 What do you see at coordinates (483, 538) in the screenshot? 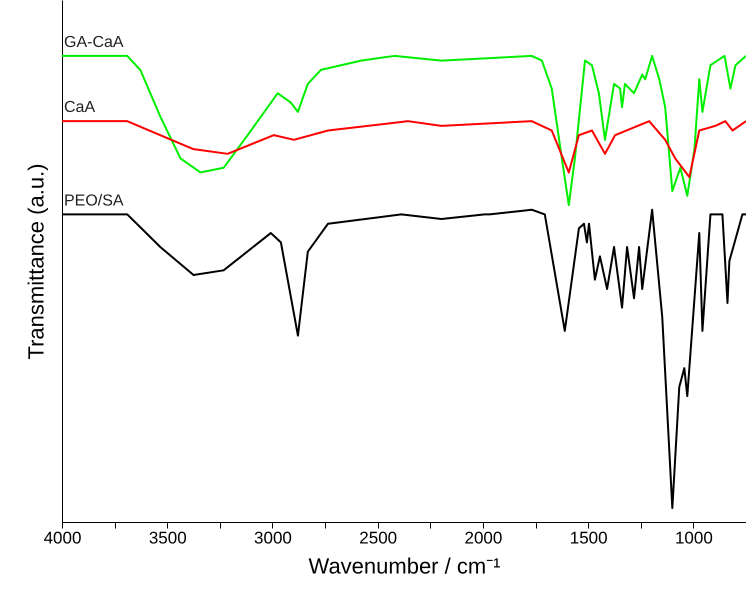
I see `x-tick-label: 2000` at bounding box center [483, 538].